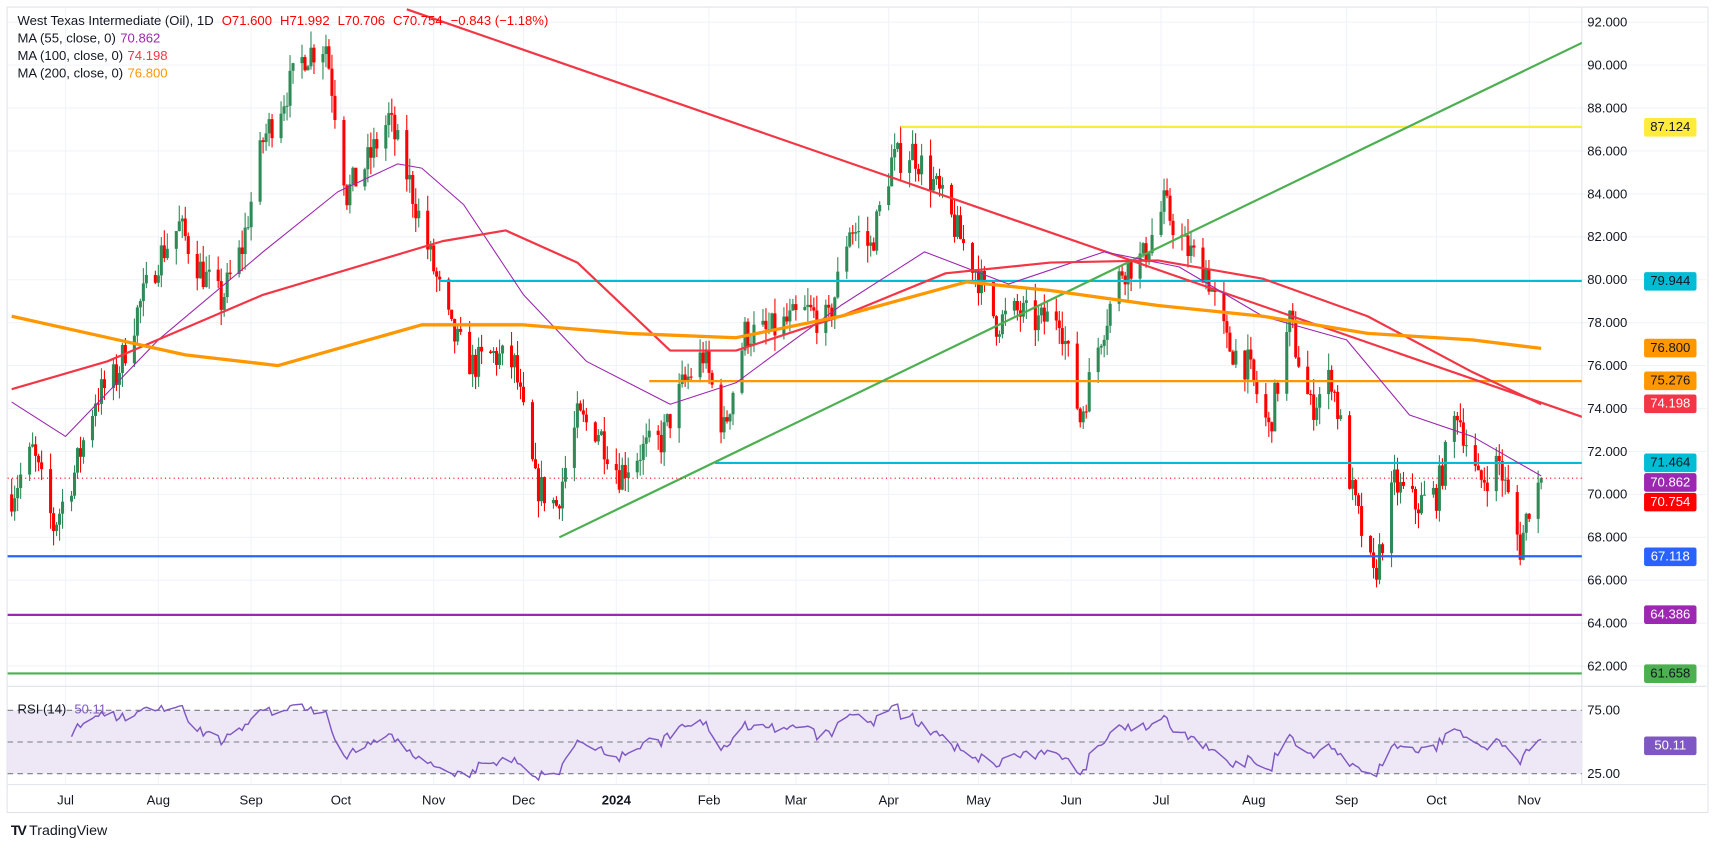 Image resolution: width=1715 pixels, height=848 pixels. I want to click on legend-ma100: MA (100, close, 0) 74.198, so click(282, 55).